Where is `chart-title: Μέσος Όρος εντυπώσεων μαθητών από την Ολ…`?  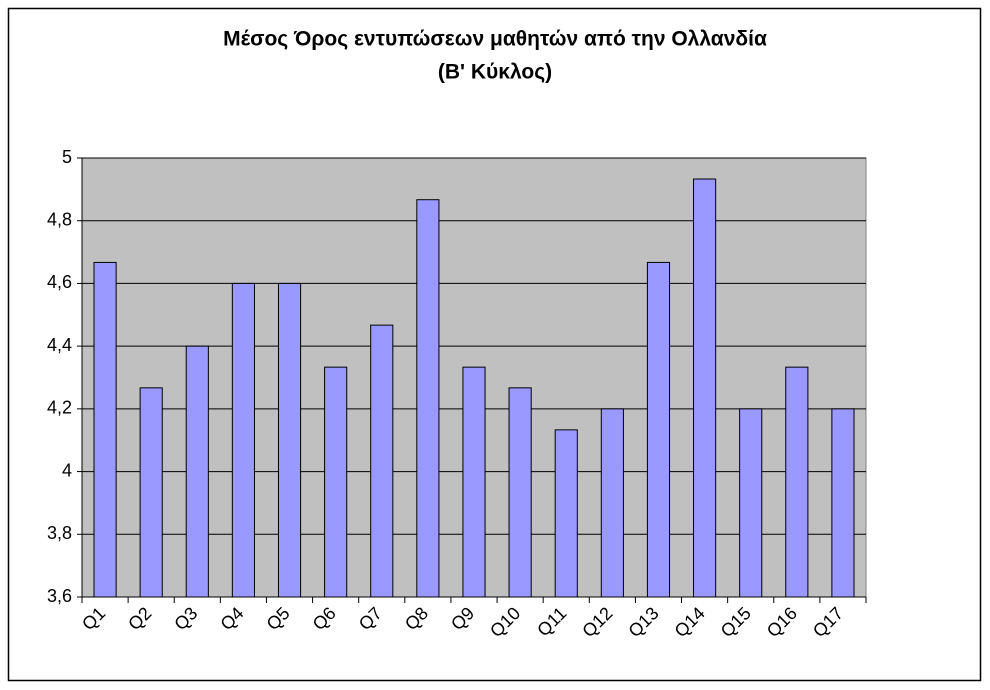 chart-title: Μέσος Όρος εντυπώσεων μαθητών από την Ολ… is located at coordinates (495, 39).